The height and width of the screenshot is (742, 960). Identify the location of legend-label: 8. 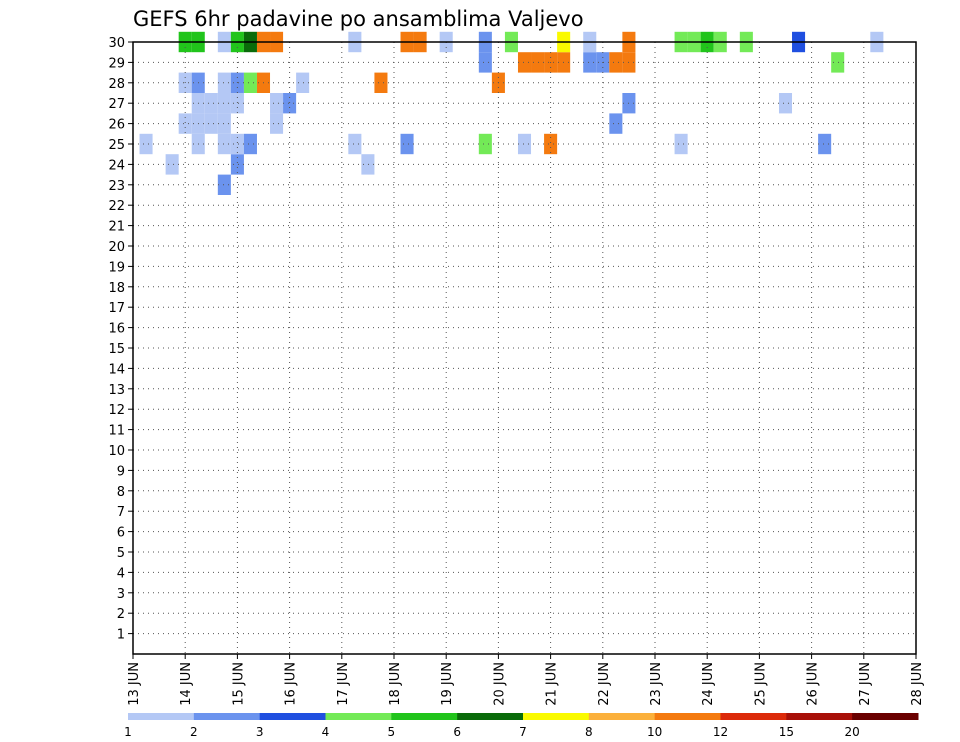
(589, 732).